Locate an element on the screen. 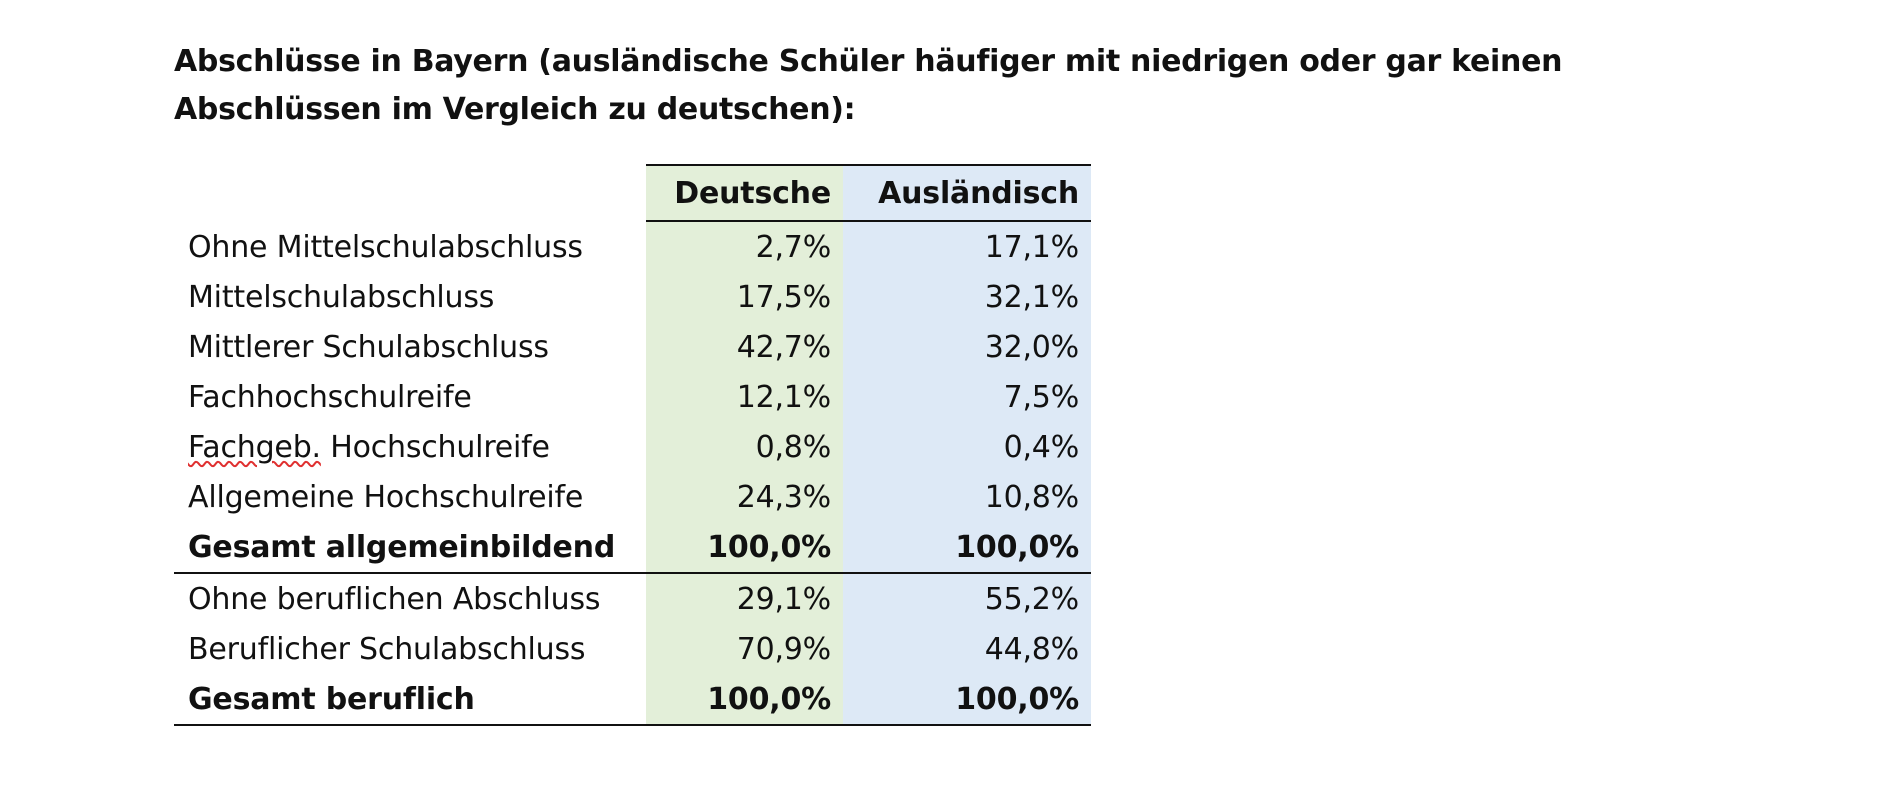 This screenshot has height=810, width=1900. table-row: Beruflicher Schulabschluss 70,9% 44,8% is located at coordinates (632, 649).